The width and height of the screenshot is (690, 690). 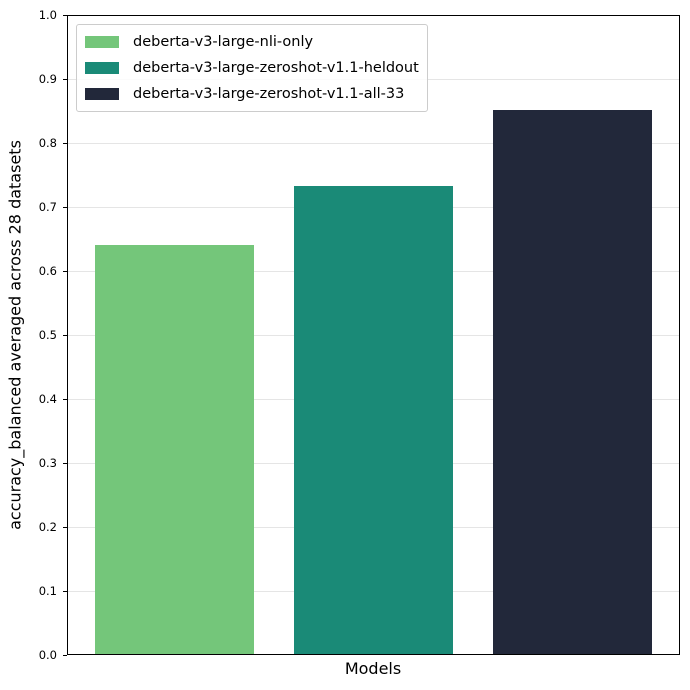 I want to click on y-tick-label: 0.7, so click(x=47, y=207).